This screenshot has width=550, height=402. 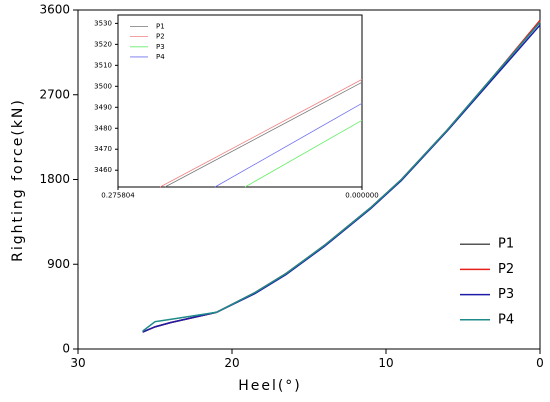 What do you see at coordinates (58, 264) in the screenshot?
I see `y-tick-label: 900` at bounding box center [58, 264].